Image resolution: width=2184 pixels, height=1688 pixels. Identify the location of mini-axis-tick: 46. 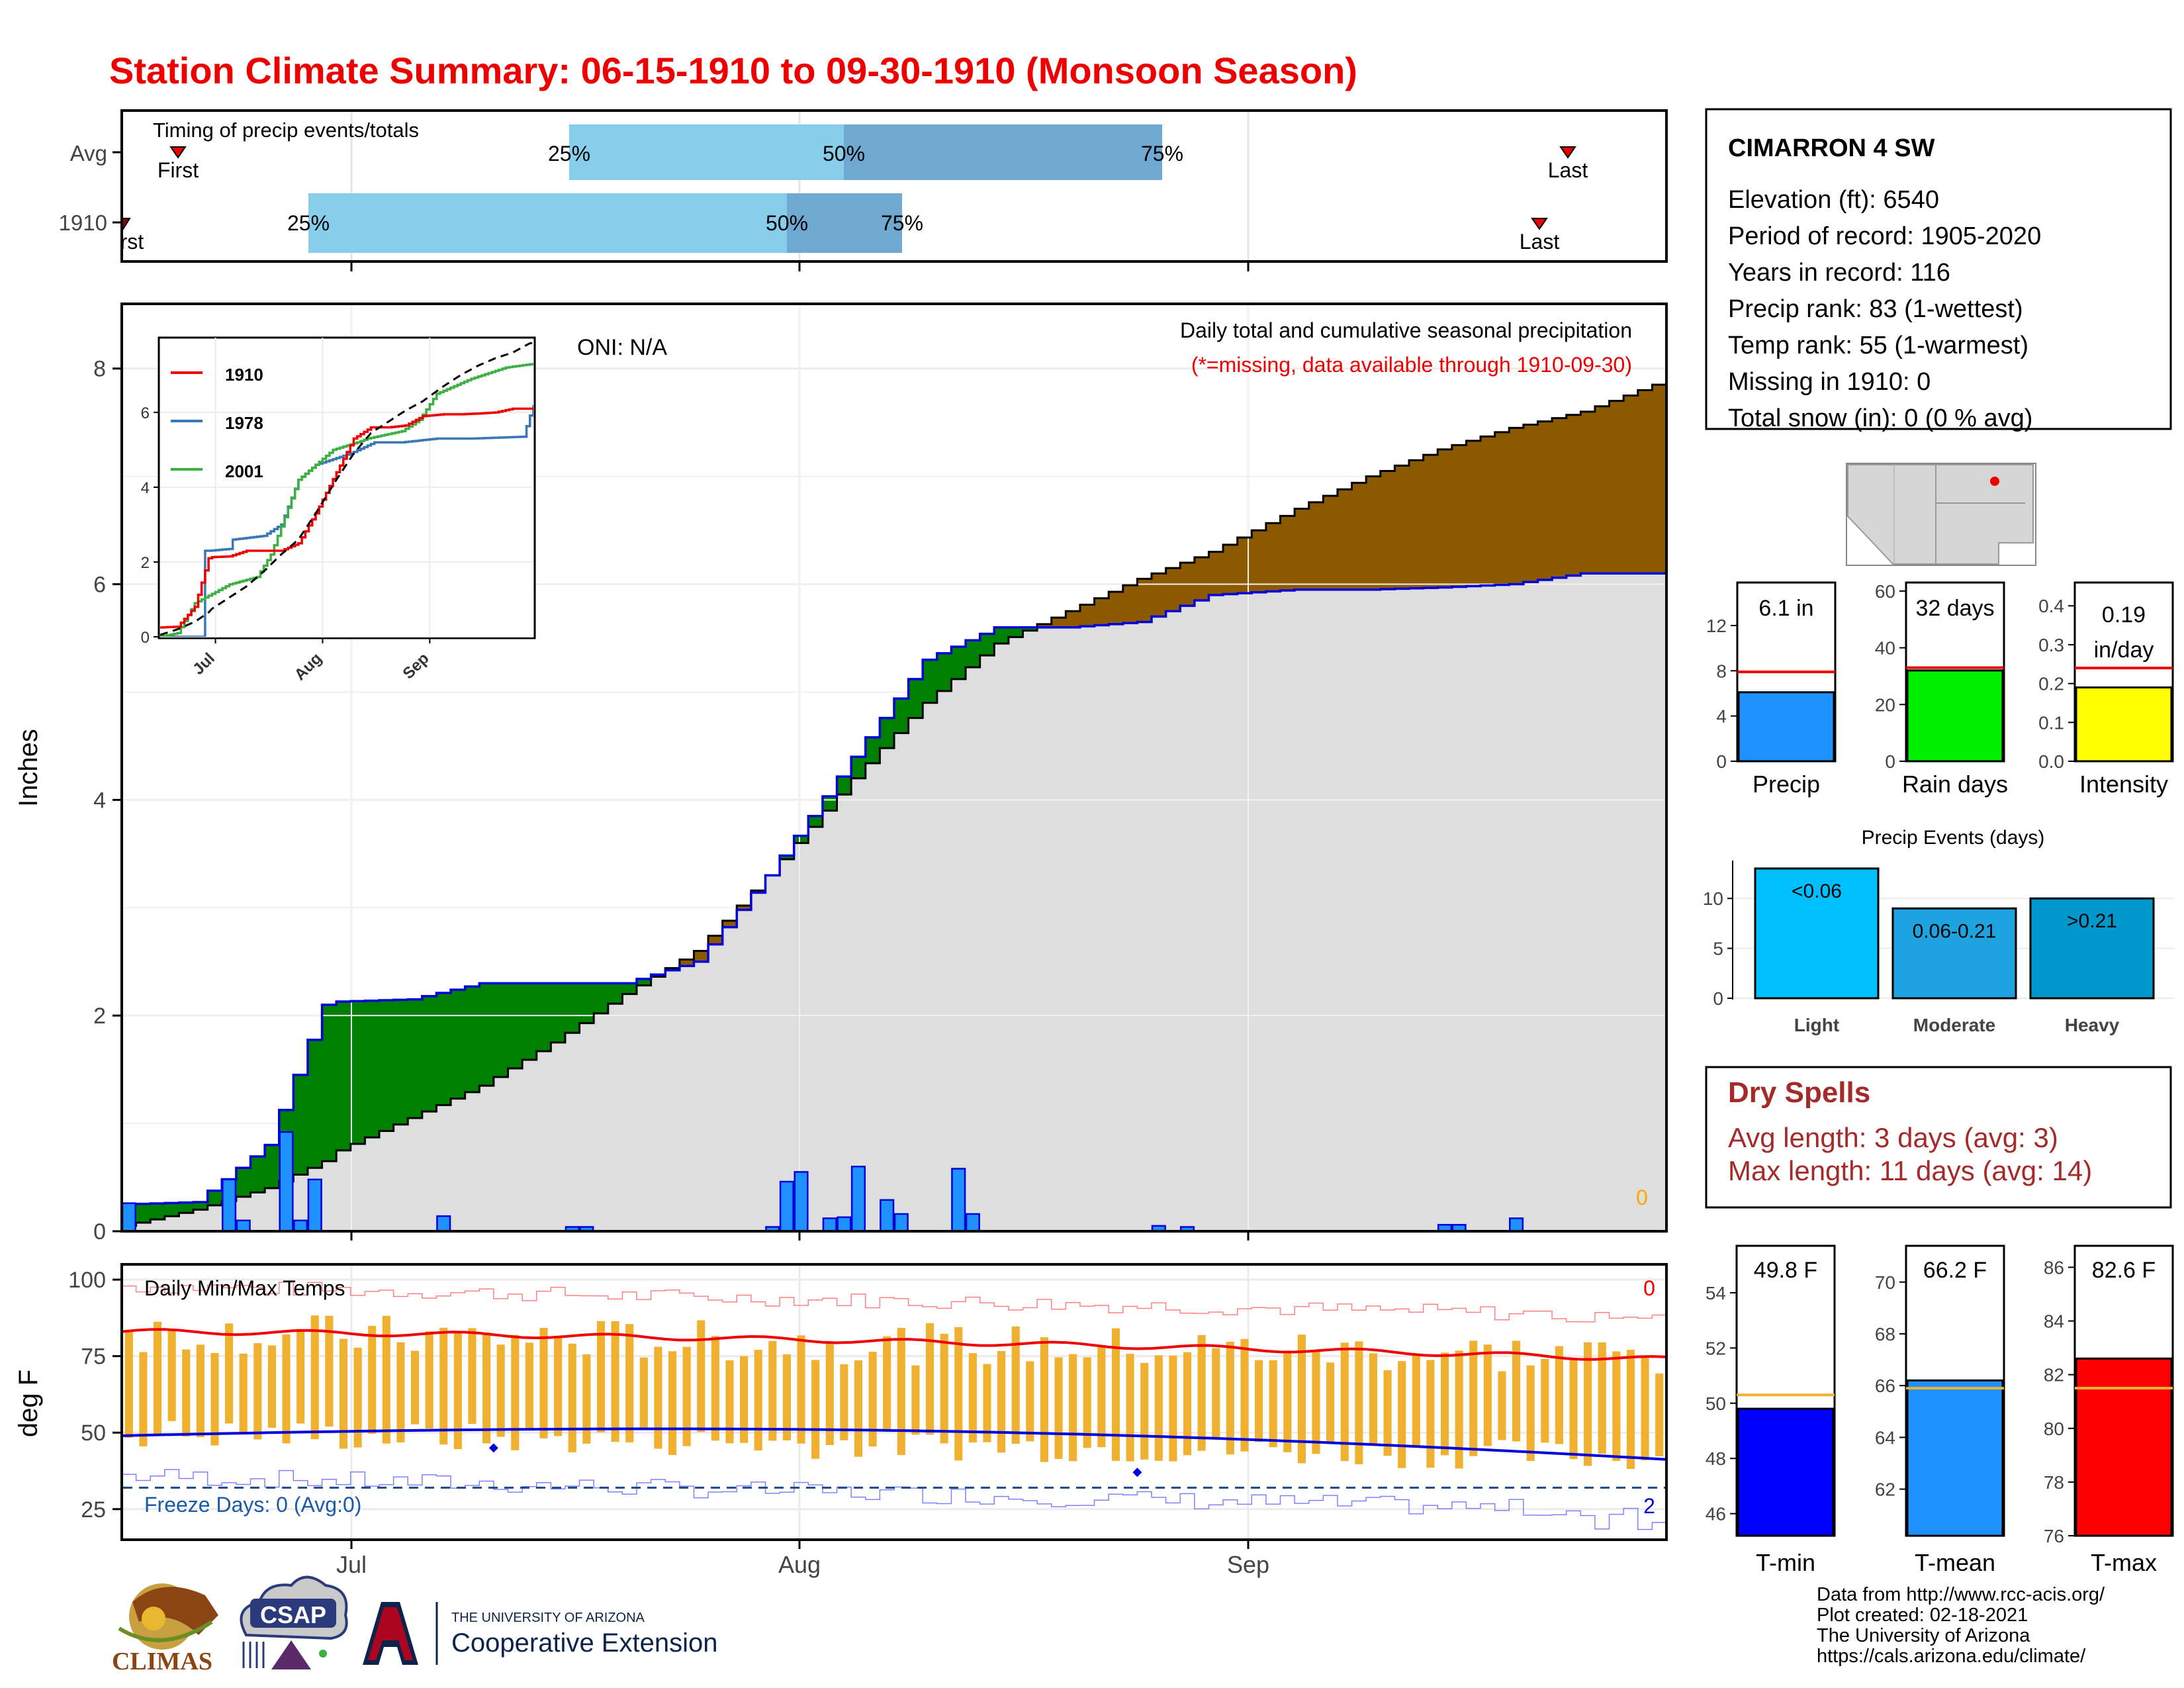
(1716, 1514).